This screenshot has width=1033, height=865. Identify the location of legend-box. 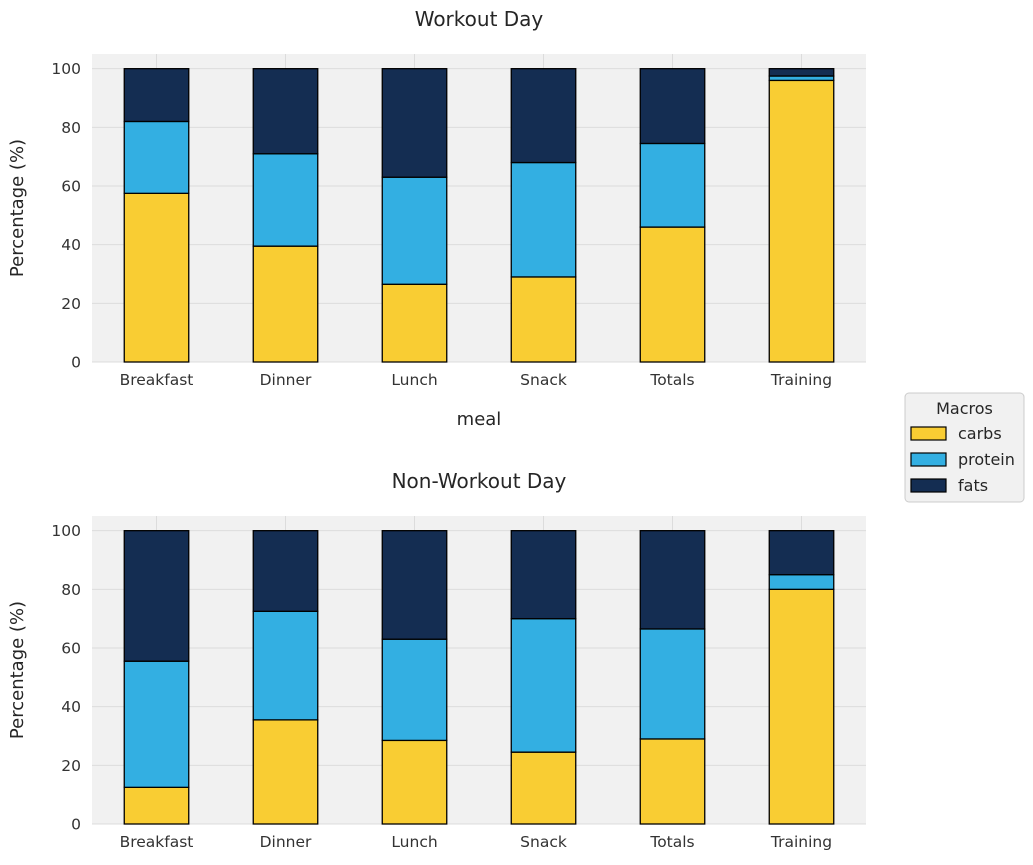
(964, 447).